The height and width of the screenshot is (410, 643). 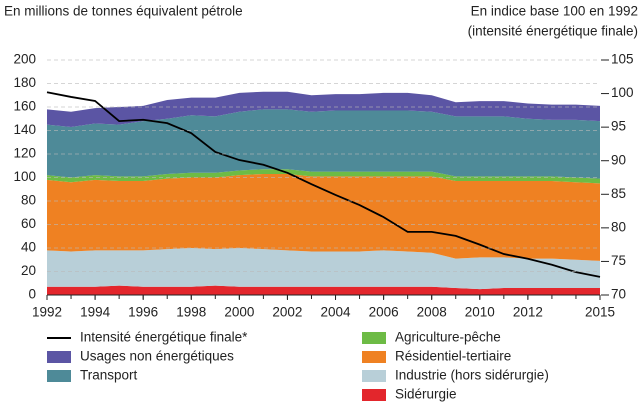 I want to click on x-tick-label: 2000, so click(x=239, y=312).